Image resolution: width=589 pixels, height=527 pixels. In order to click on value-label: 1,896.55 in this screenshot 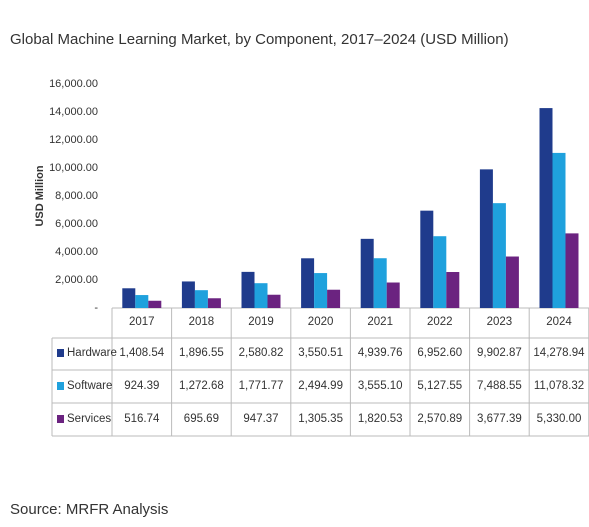, I will do `click(201, 353)`.